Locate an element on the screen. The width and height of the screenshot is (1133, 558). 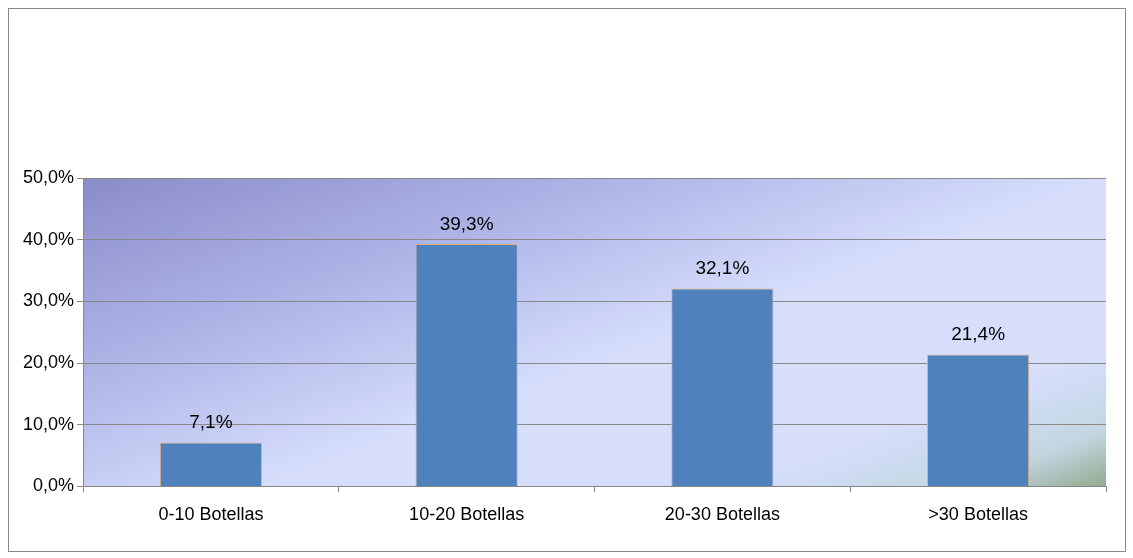
y-tick-label: 30,0% is located at coordinates (48, 300).